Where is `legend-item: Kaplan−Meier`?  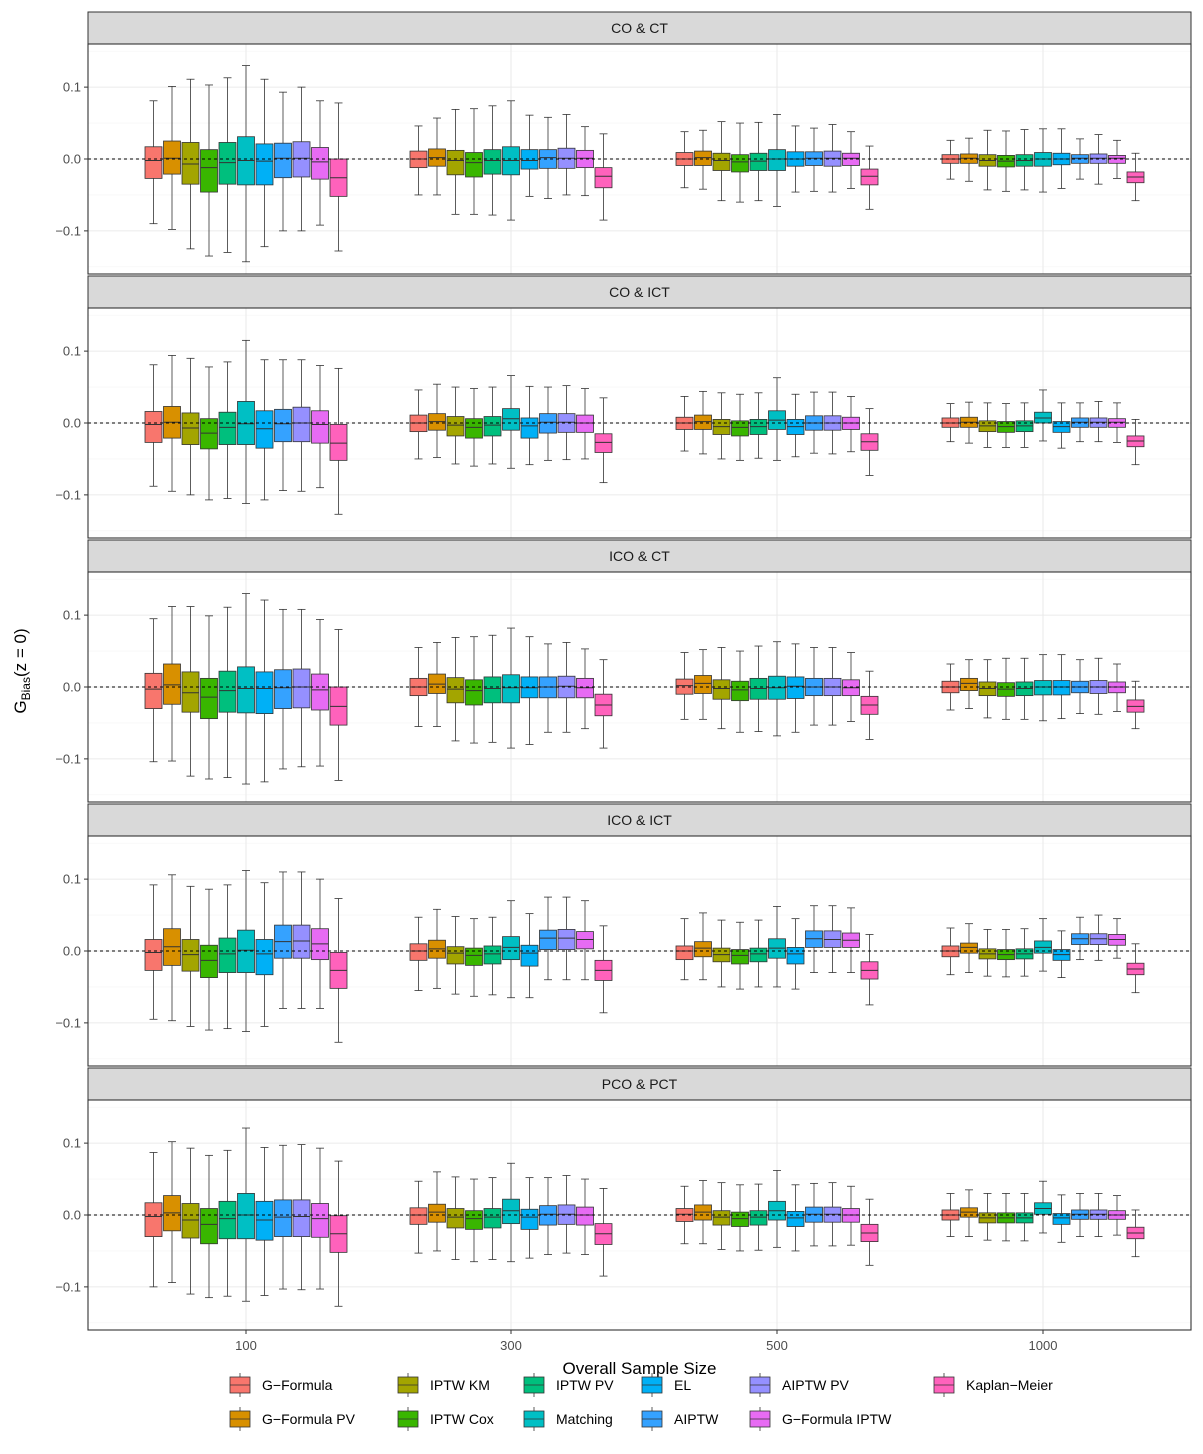
legend-item: Kaplan−Meier is located at coordinates (993, 1385).